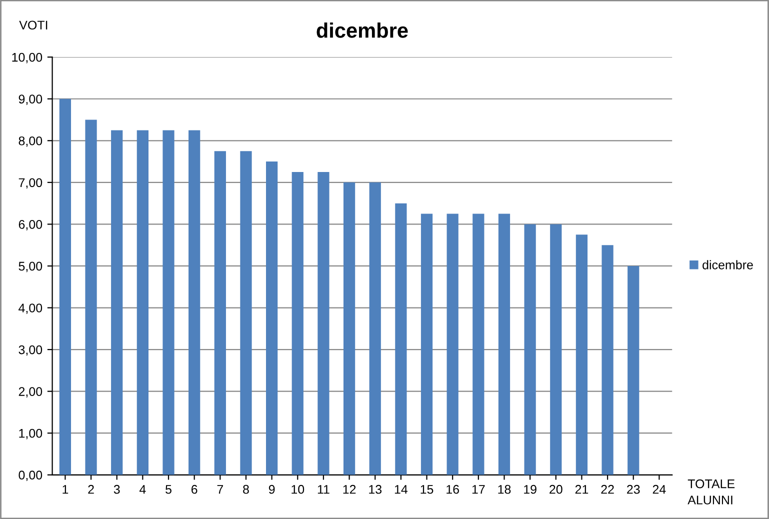 Image resolution: width=769 pixels, height=519 pixels. What do you see at coordinates (30, 392) in the screenshot?
I see `y-tick-label: 2,00` at bounding box center [30, 392].